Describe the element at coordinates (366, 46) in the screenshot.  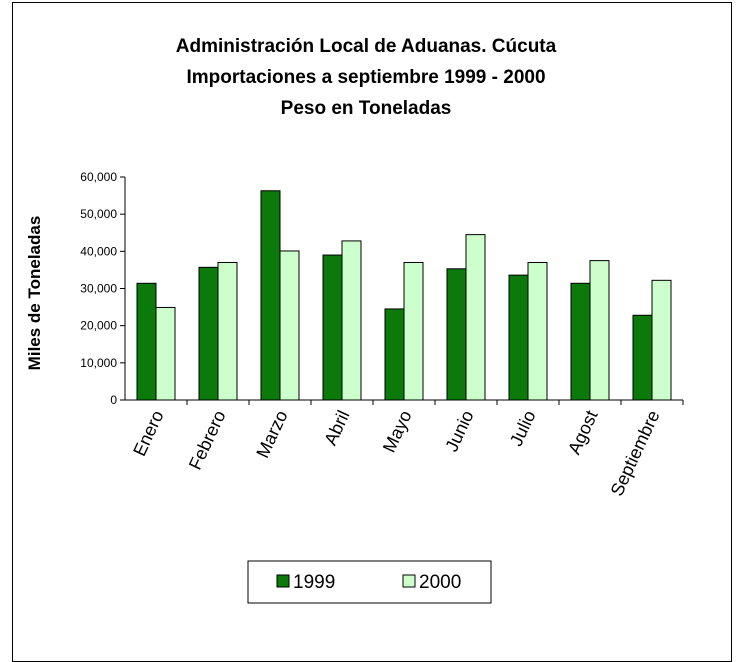
I see `chart-title-line-1: Administración Local de Aduanas. Cúcuta` at that location.